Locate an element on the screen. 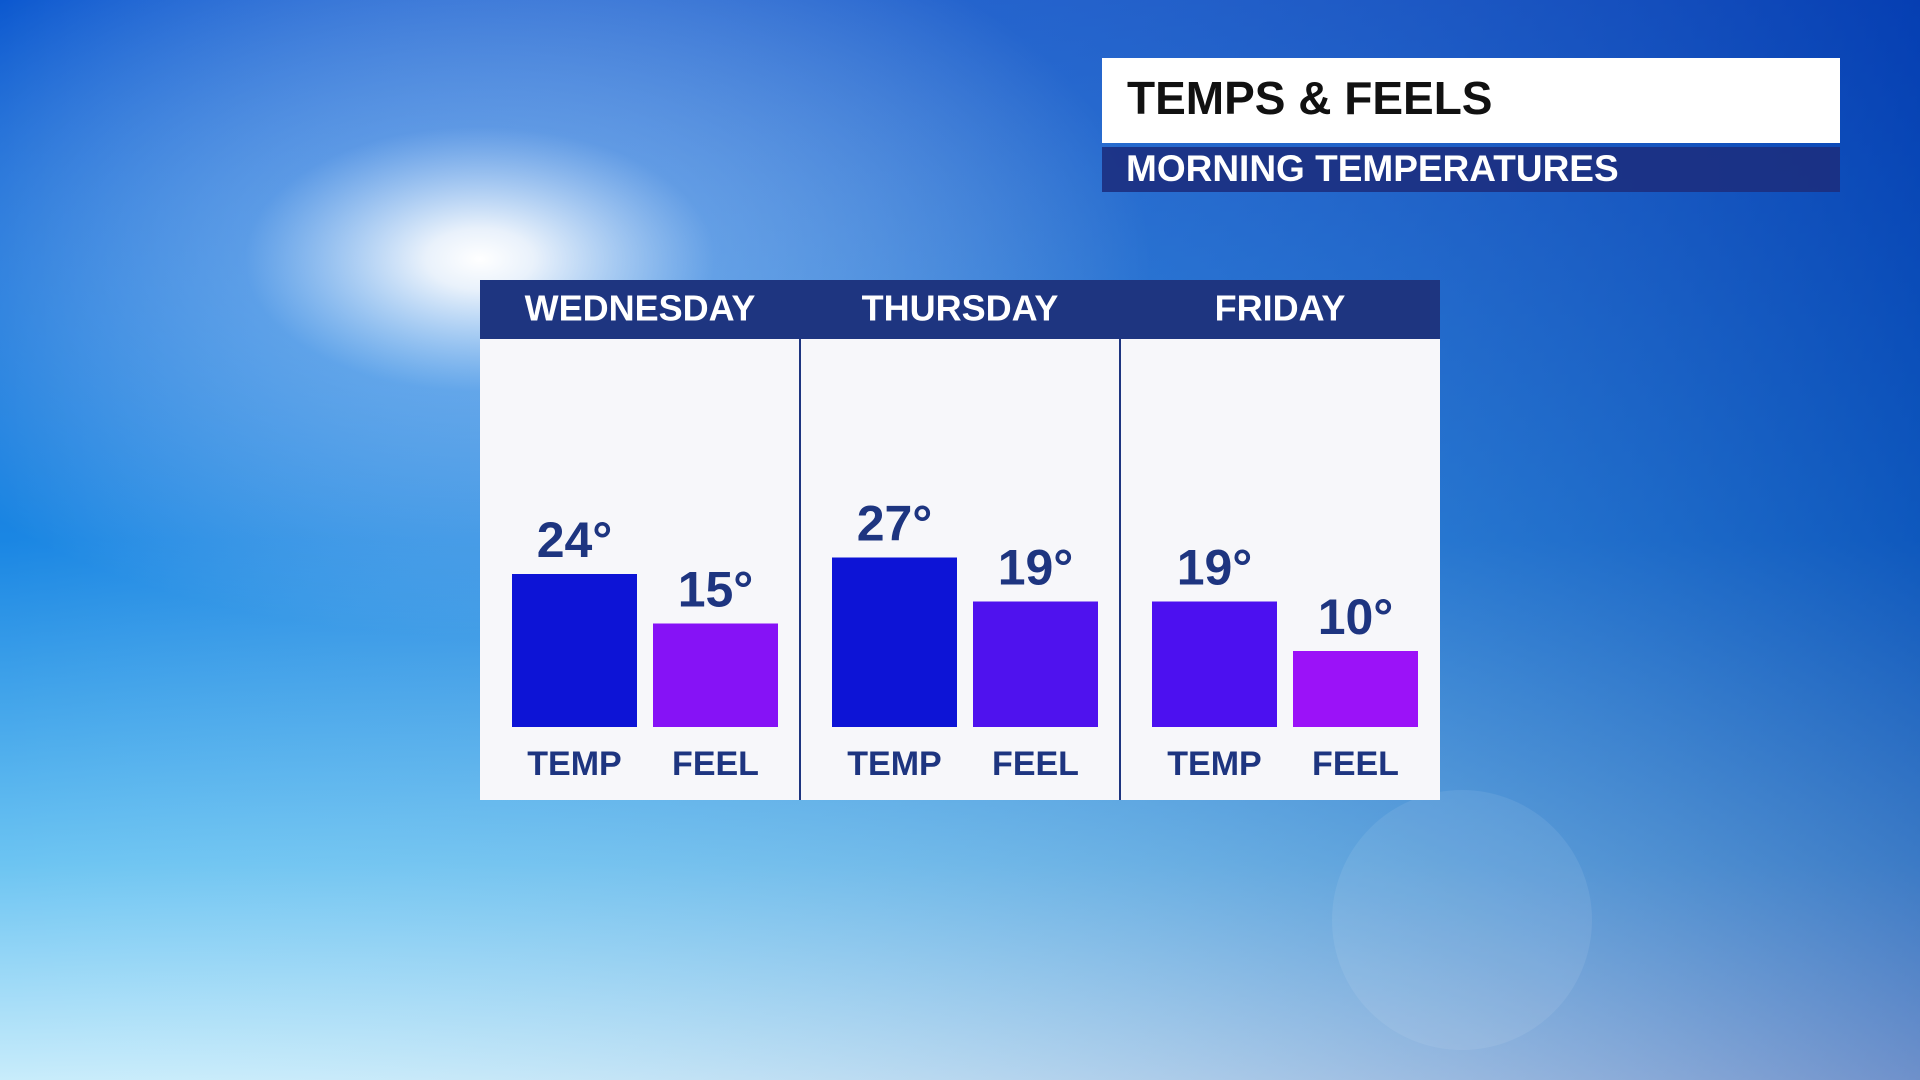 This screenshot has width=1920, height=1080. value-label: 15° is located at coordinates (716, 590).